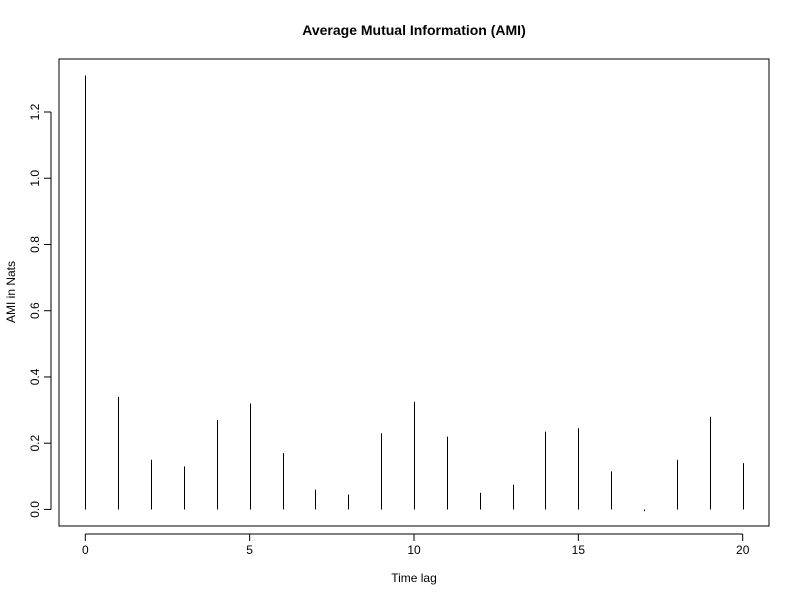 The width and height of the screenshot is (800, 600). I want to click on y-tick-label: 0.2, so click(35, 443).